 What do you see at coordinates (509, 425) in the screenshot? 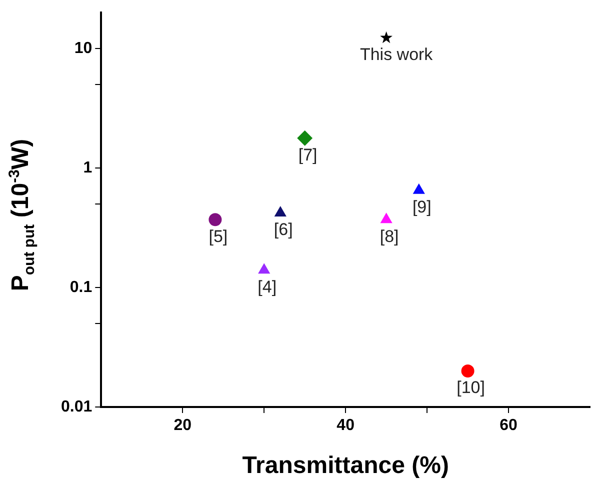
I see `x-tick-label: 60` at bounding box center [509, 425].